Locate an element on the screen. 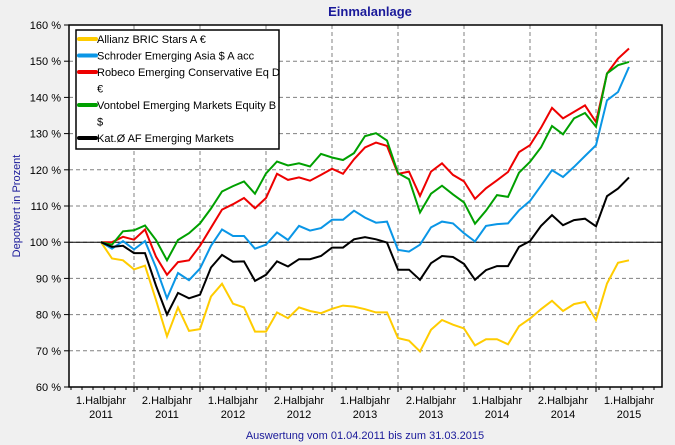 Image resolution: width=675 pixels, height=445 pixels. y-tick-label: 150 % is located at coordinates (45, 62).